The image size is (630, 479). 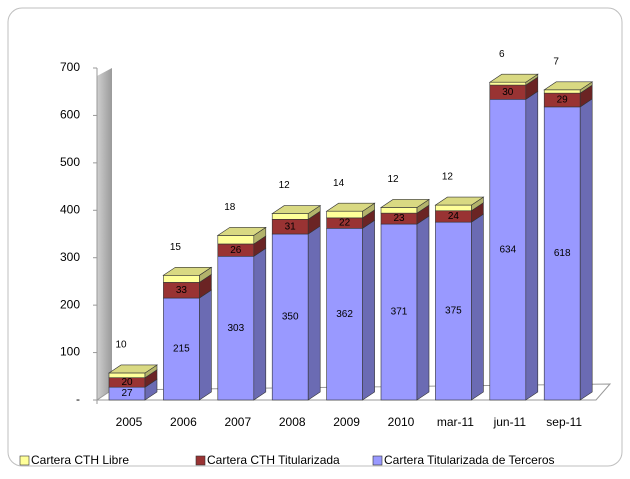 What do you see at coordinates (502, 54) in the screenshot?
I see `data-label: 6` at bounding box center [502, 54].